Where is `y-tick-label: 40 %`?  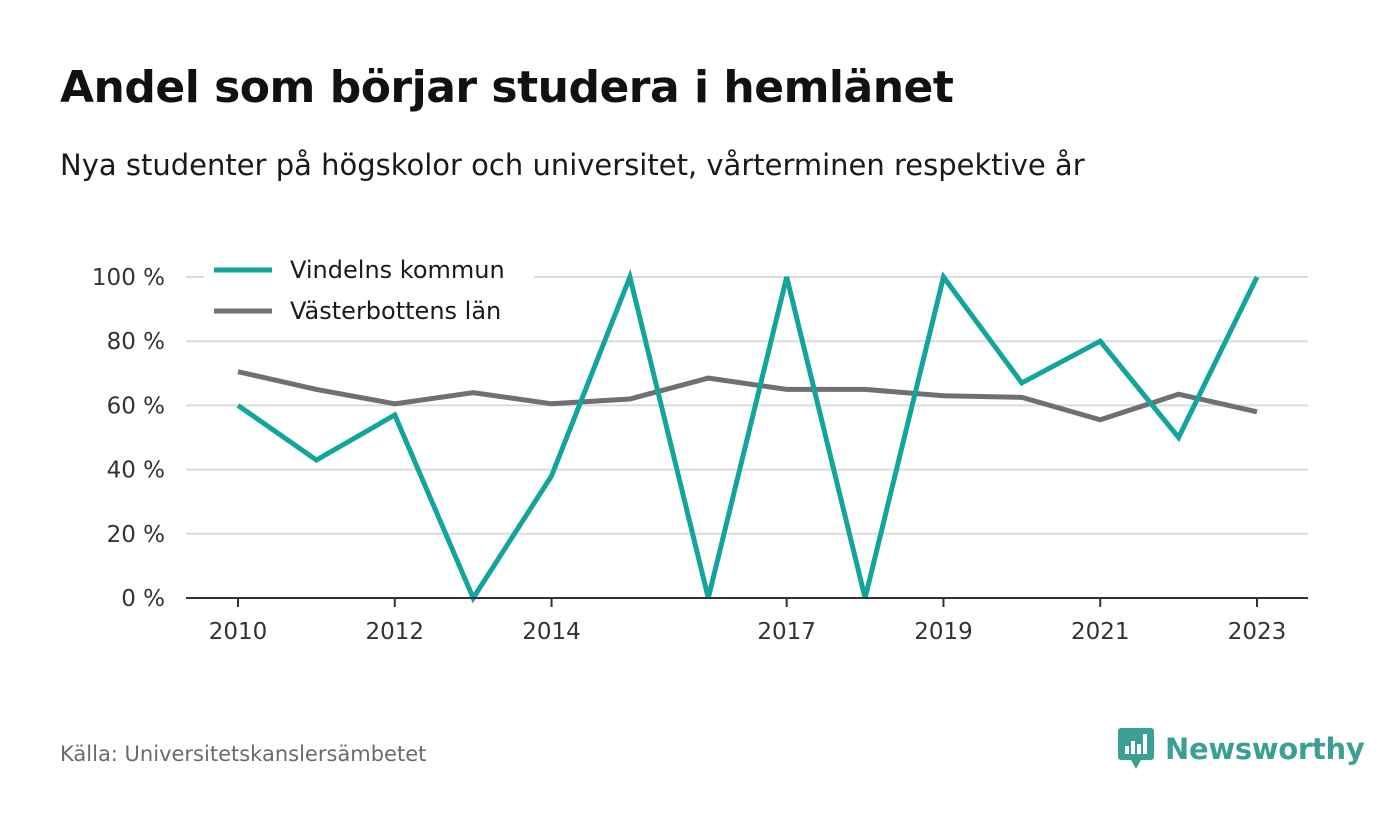 y-tick-label: 40 % is located at coordinates (136, 471).